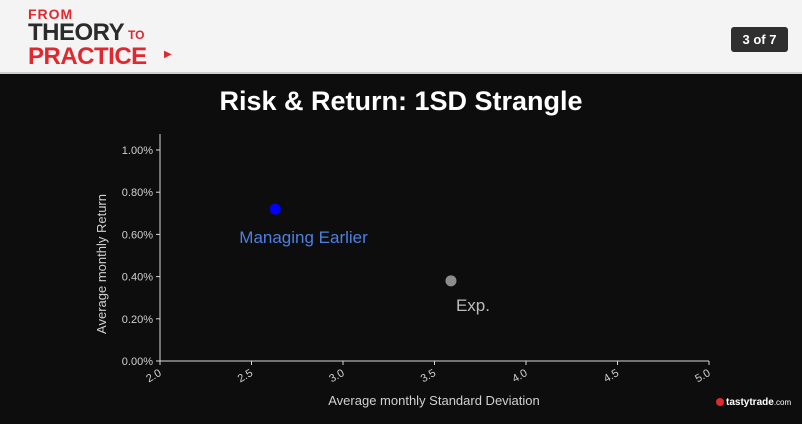  I want to click on y-tick-label: 0.20%, so click(137, 320).